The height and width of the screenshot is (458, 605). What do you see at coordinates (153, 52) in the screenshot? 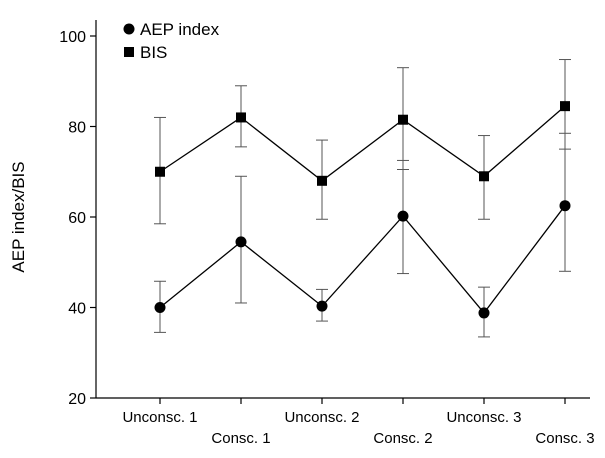
I see `legend-label-bis: BIS` at bounding box center [153, 52].